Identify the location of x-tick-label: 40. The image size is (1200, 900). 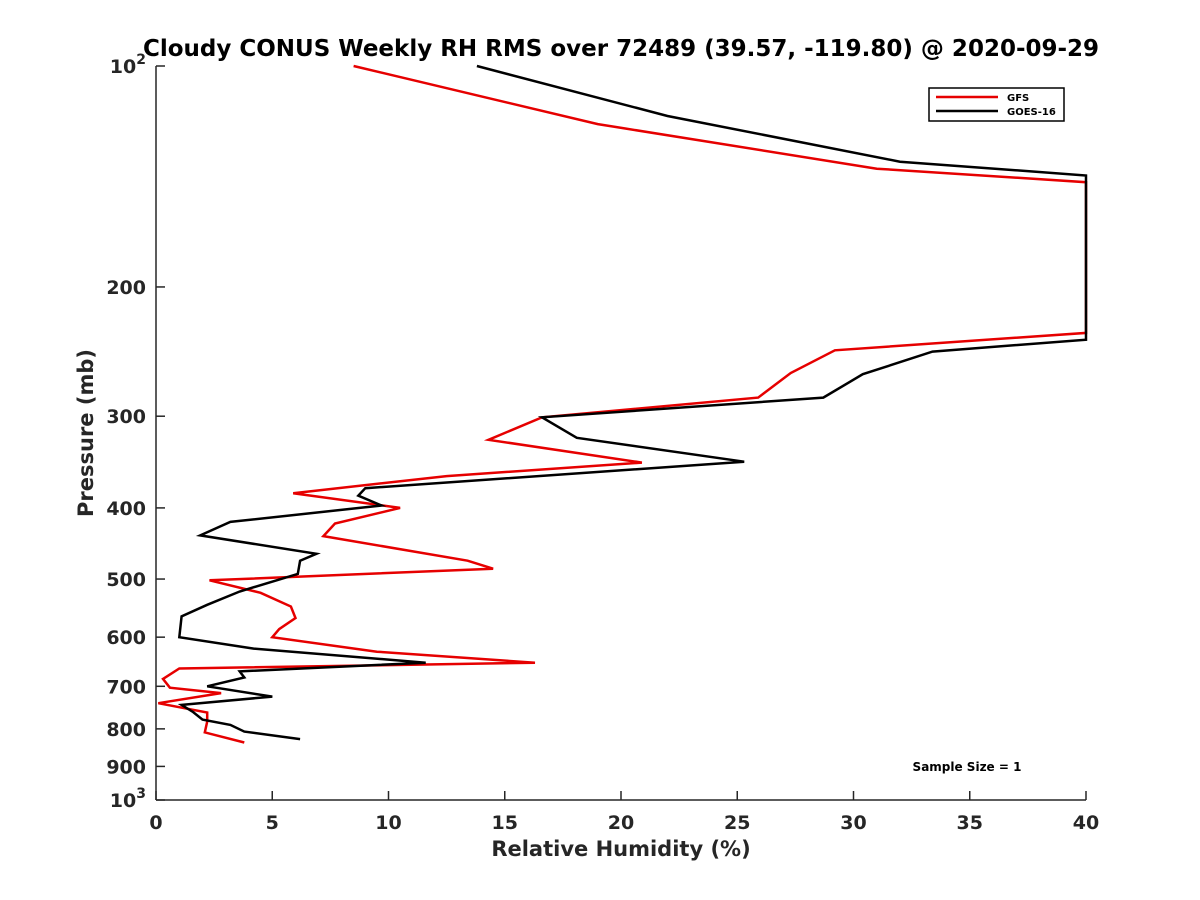
(1086, 823).